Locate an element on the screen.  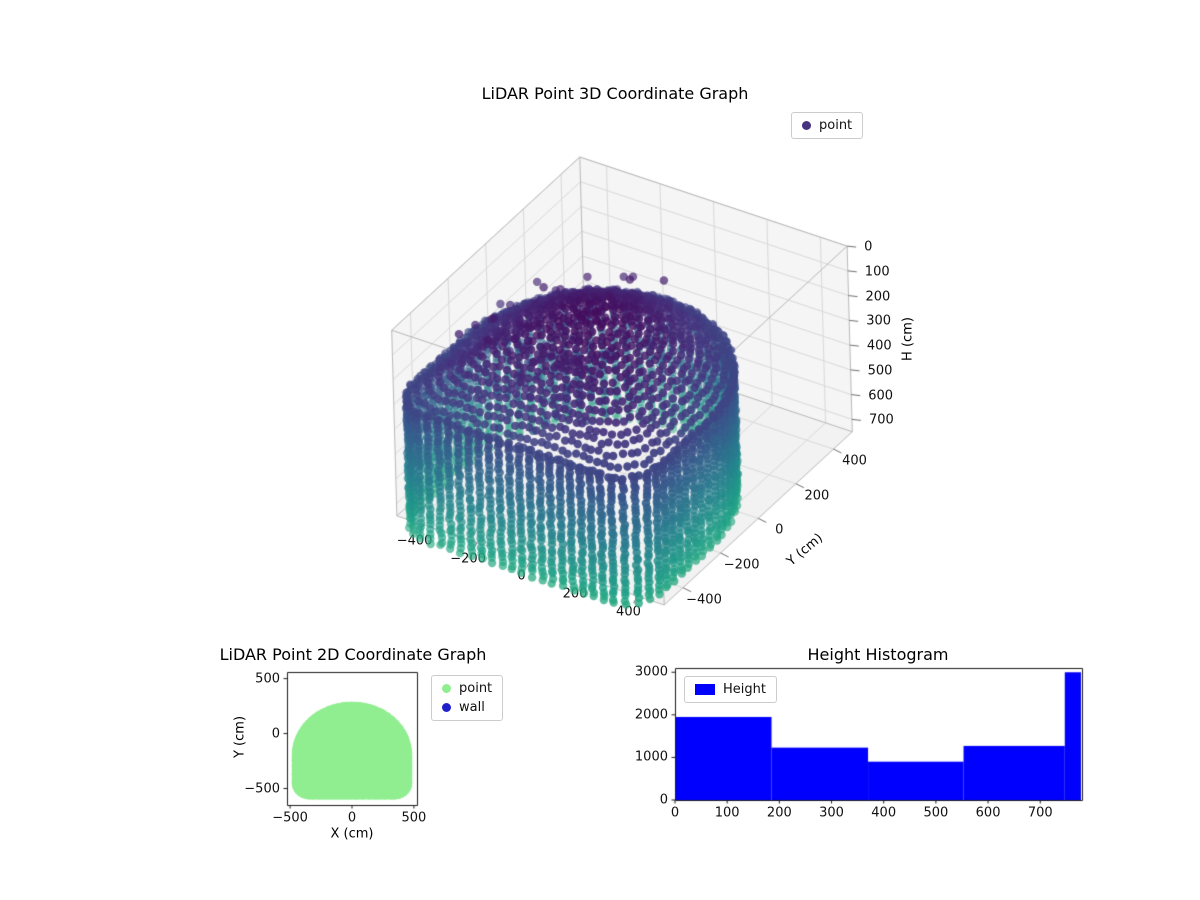
legend-label-wall: wall is located at coordinates (472, 707).